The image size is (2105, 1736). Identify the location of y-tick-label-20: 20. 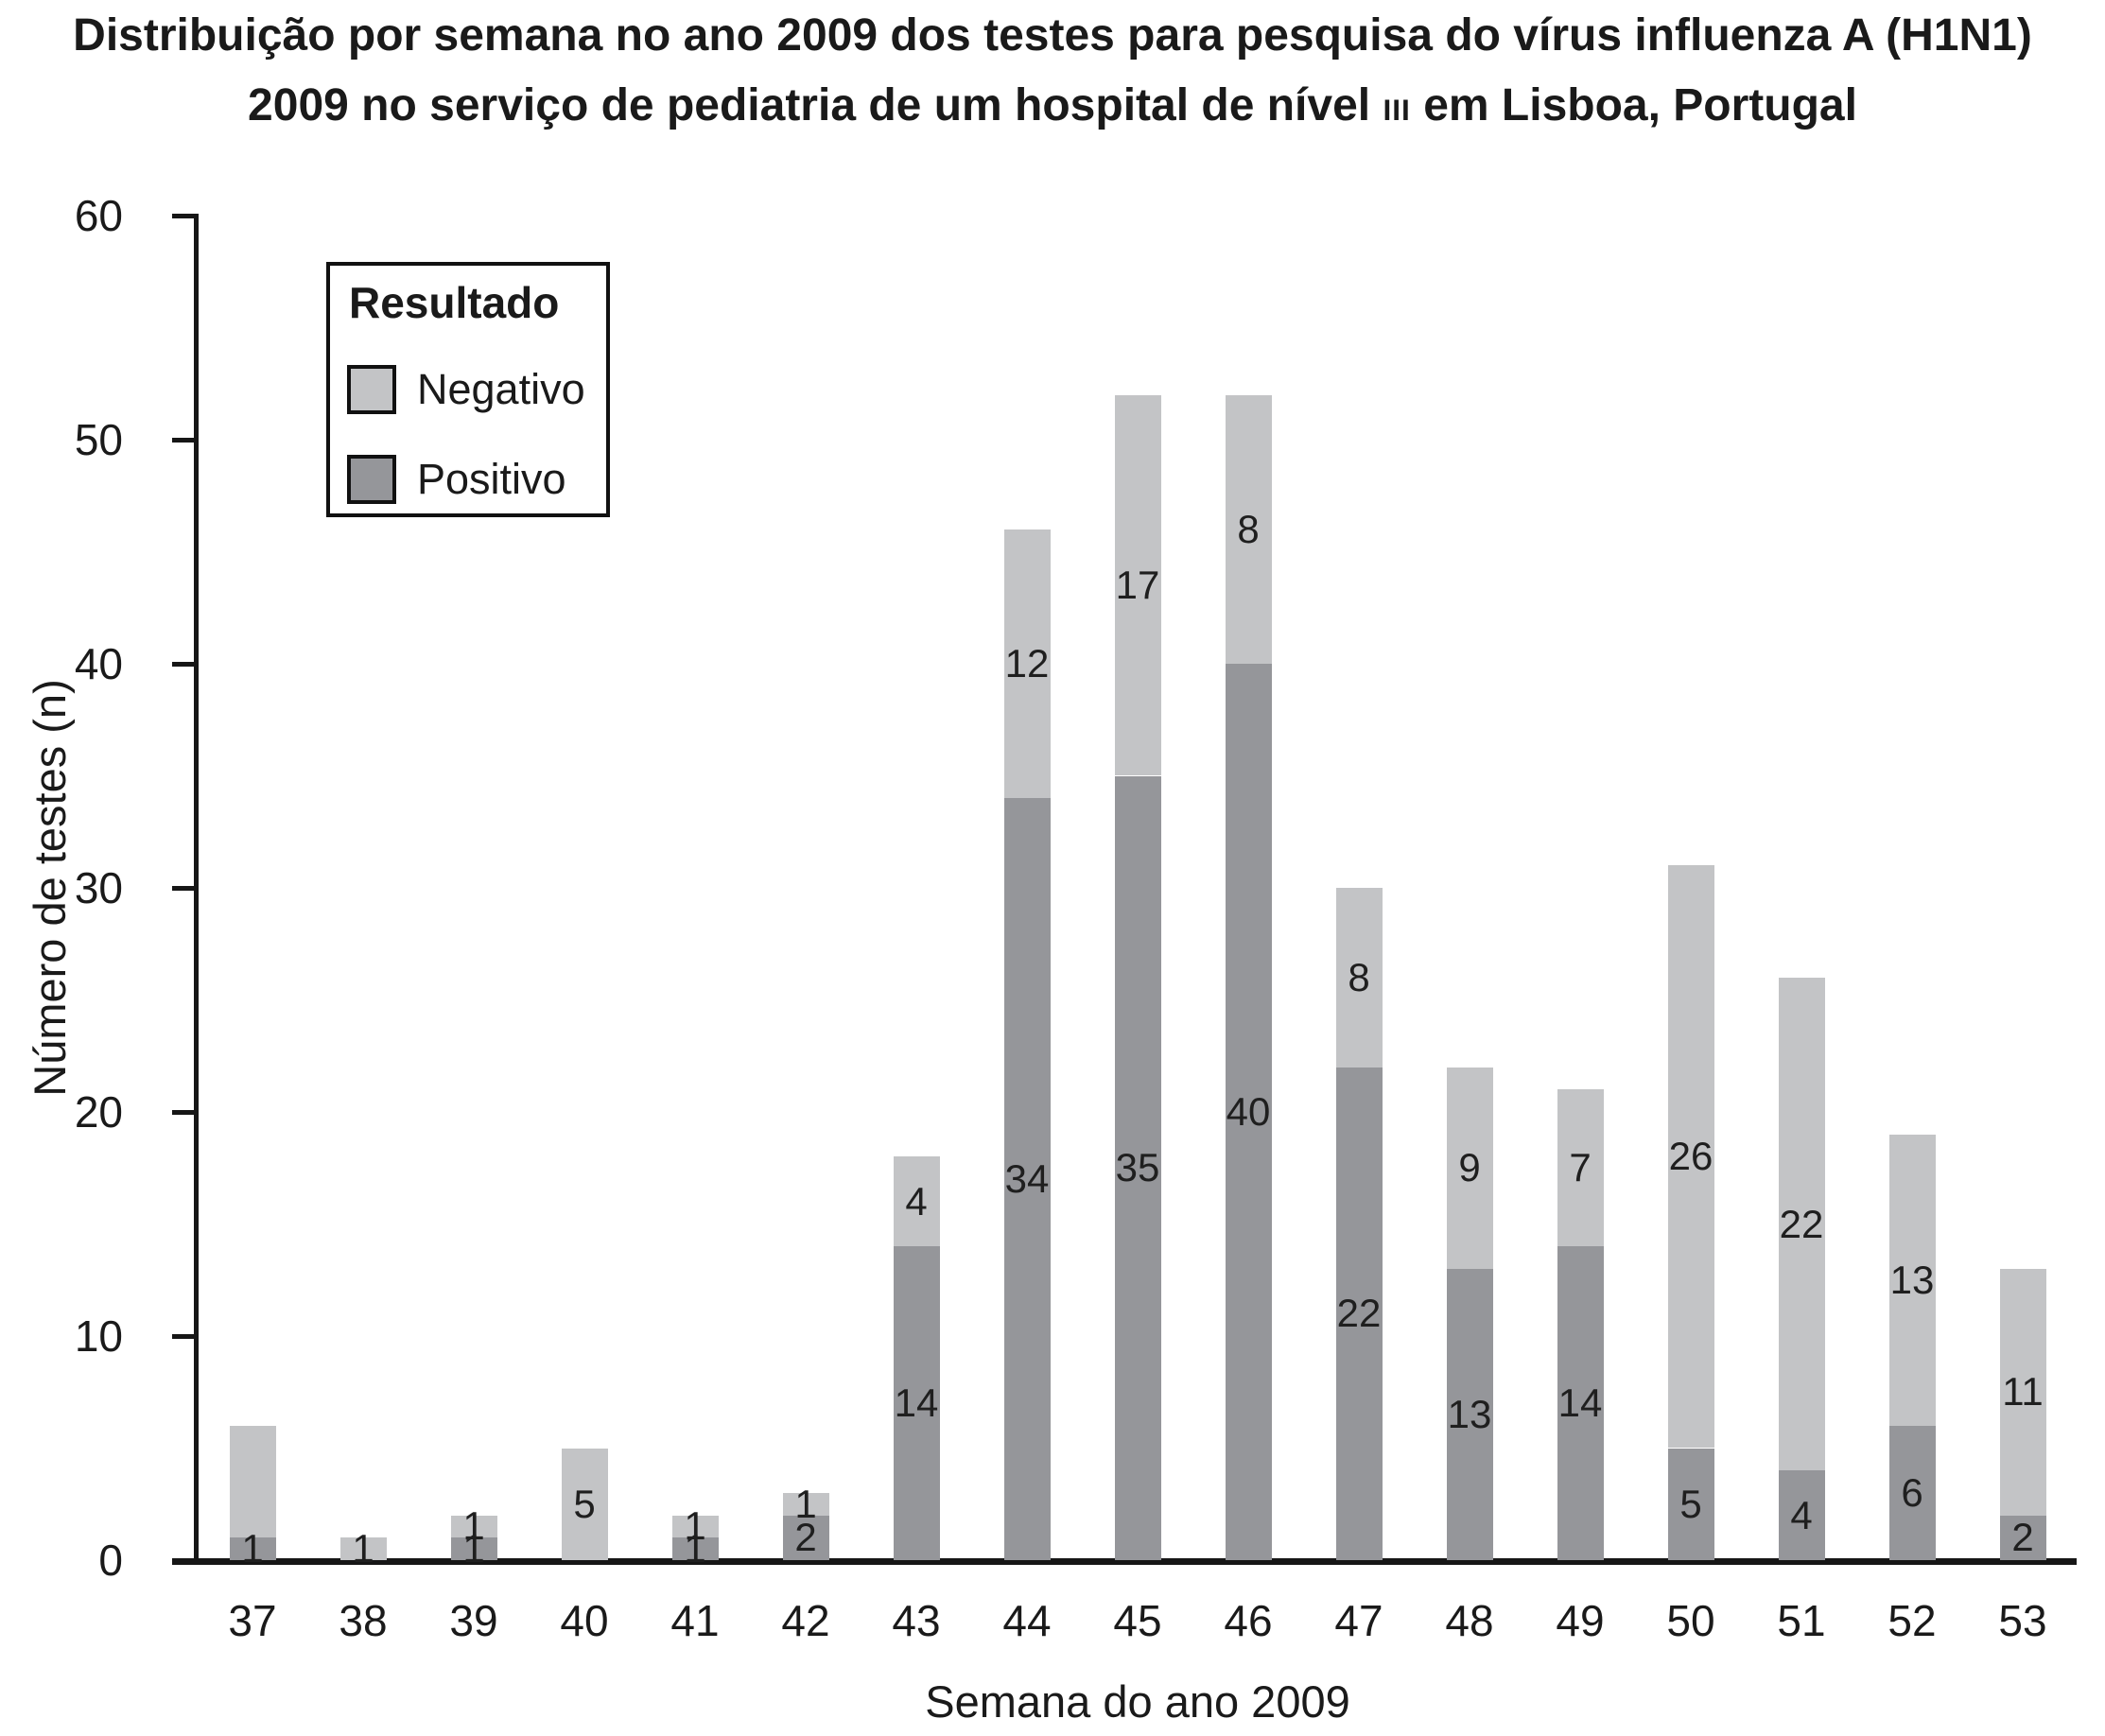
(98, 1112).